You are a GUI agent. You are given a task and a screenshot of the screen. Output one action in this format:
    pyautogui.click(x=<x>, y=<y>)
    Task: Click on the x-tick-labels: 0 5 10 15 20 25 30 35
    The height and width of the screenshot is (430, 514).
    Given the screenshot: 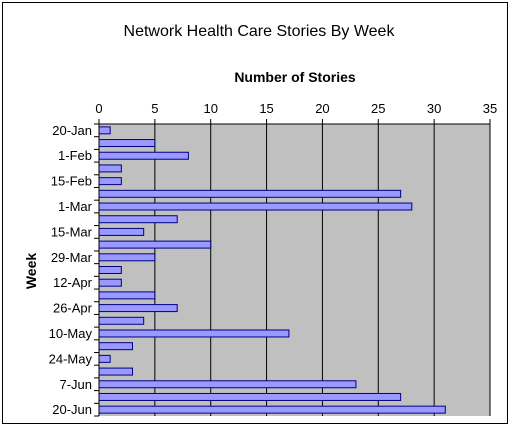 What is the action you would take?
    pyautogui.click(x=296, y=108)
    